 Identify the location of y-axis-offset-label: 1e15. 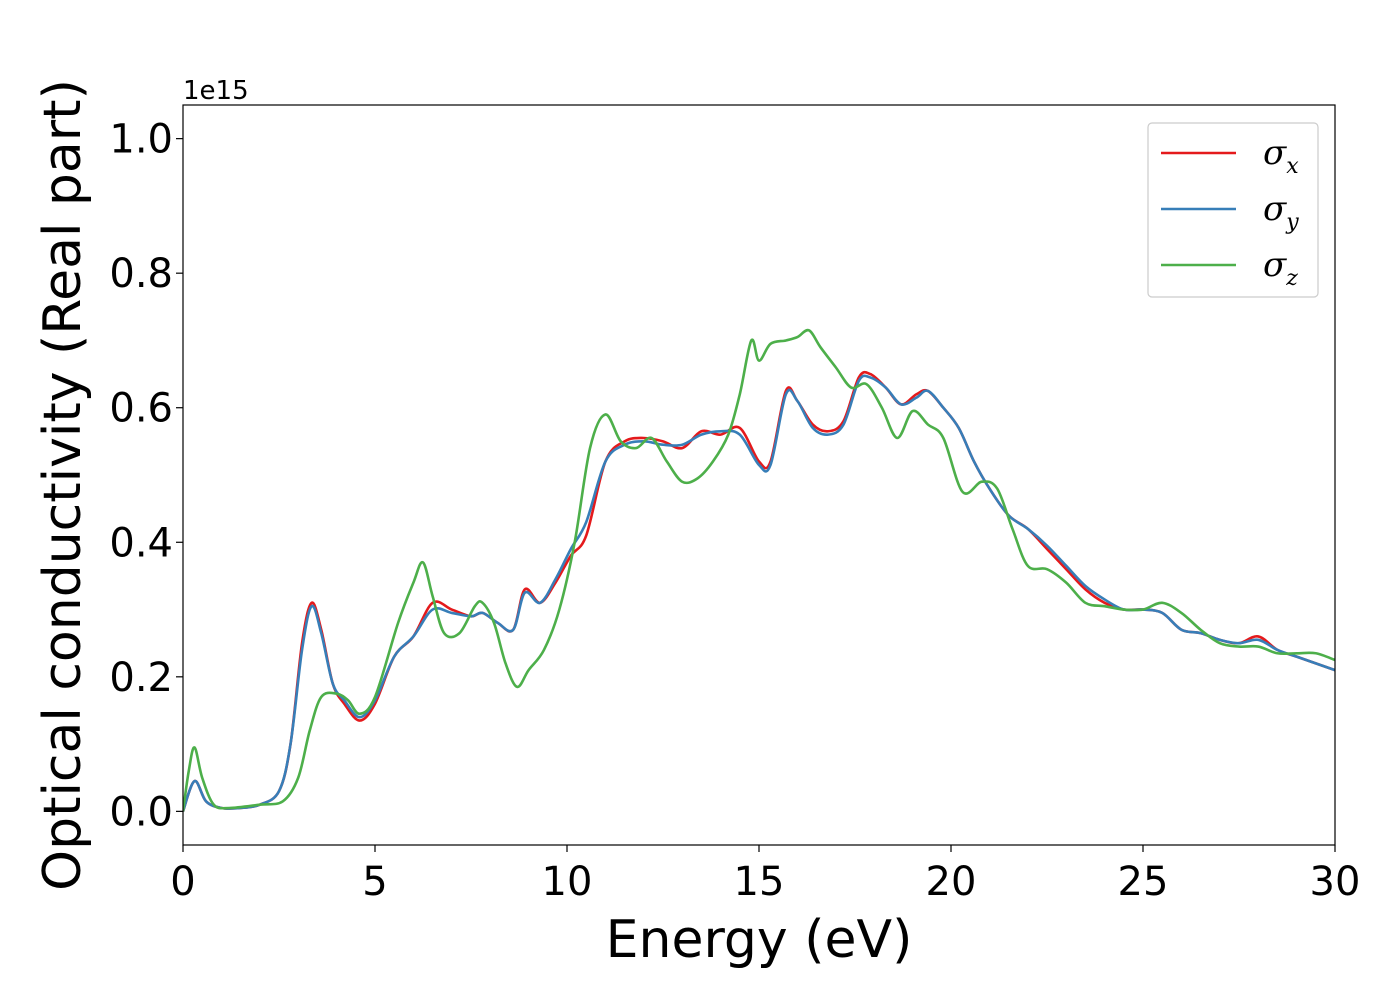
(216, 91).